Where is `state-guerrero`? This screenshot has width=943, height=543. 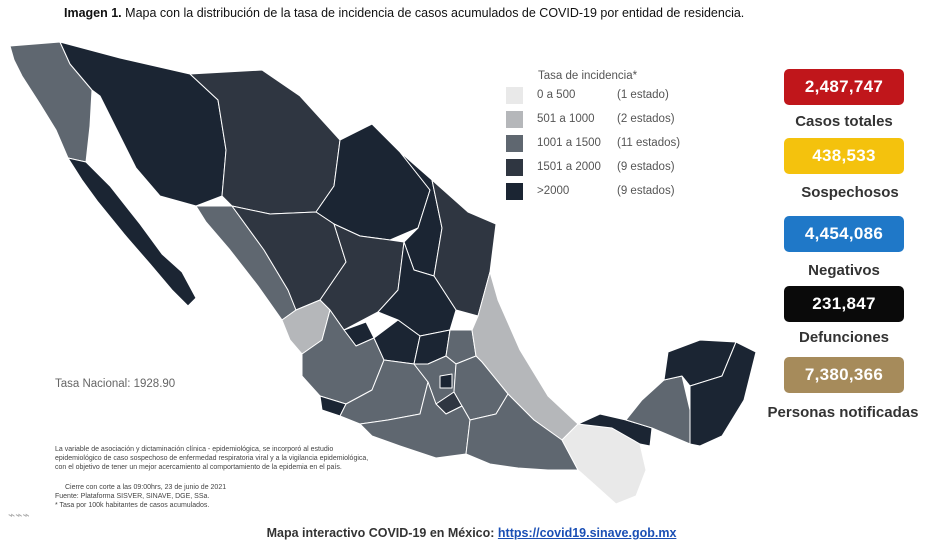
state-guerrero is located at coordinates (415, 420).